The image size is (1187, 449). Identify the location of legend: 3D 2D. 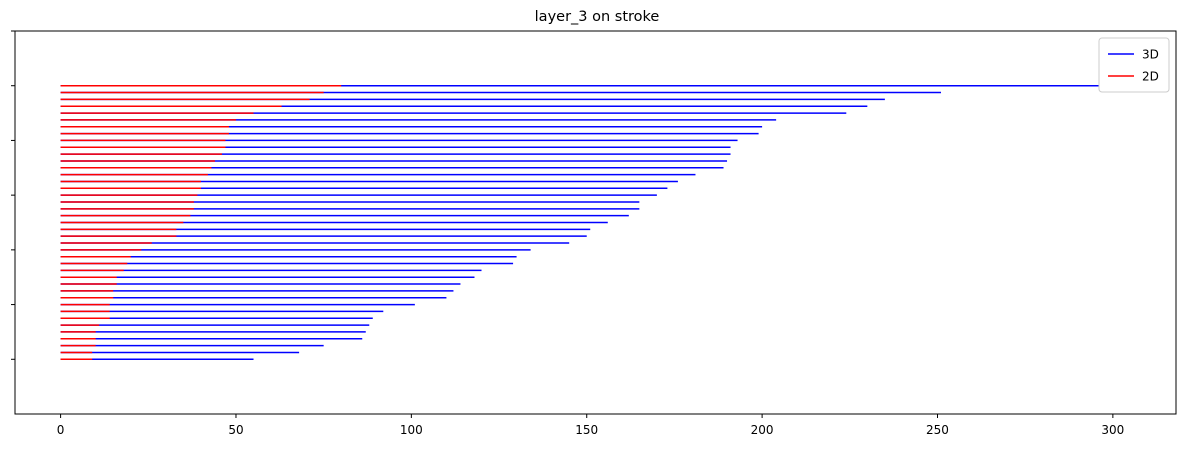
(1134, 65).